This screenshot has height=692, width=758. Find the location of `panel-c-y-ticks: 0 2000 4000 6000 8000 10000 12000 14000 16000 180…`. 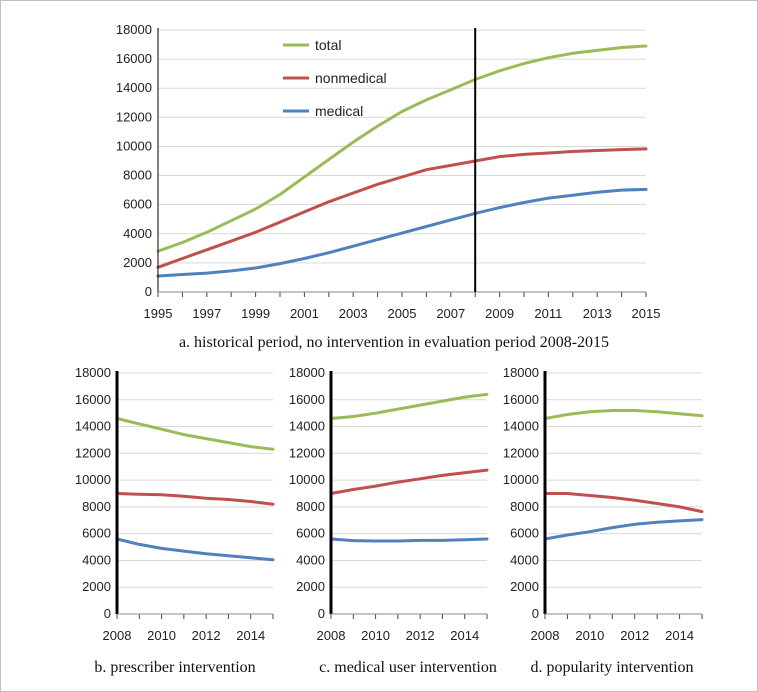

panel-c-y-ticks: 0 2000 4000 6000 8000 10000 12000 14000 16000 180… is located at coordinates (307, 493).